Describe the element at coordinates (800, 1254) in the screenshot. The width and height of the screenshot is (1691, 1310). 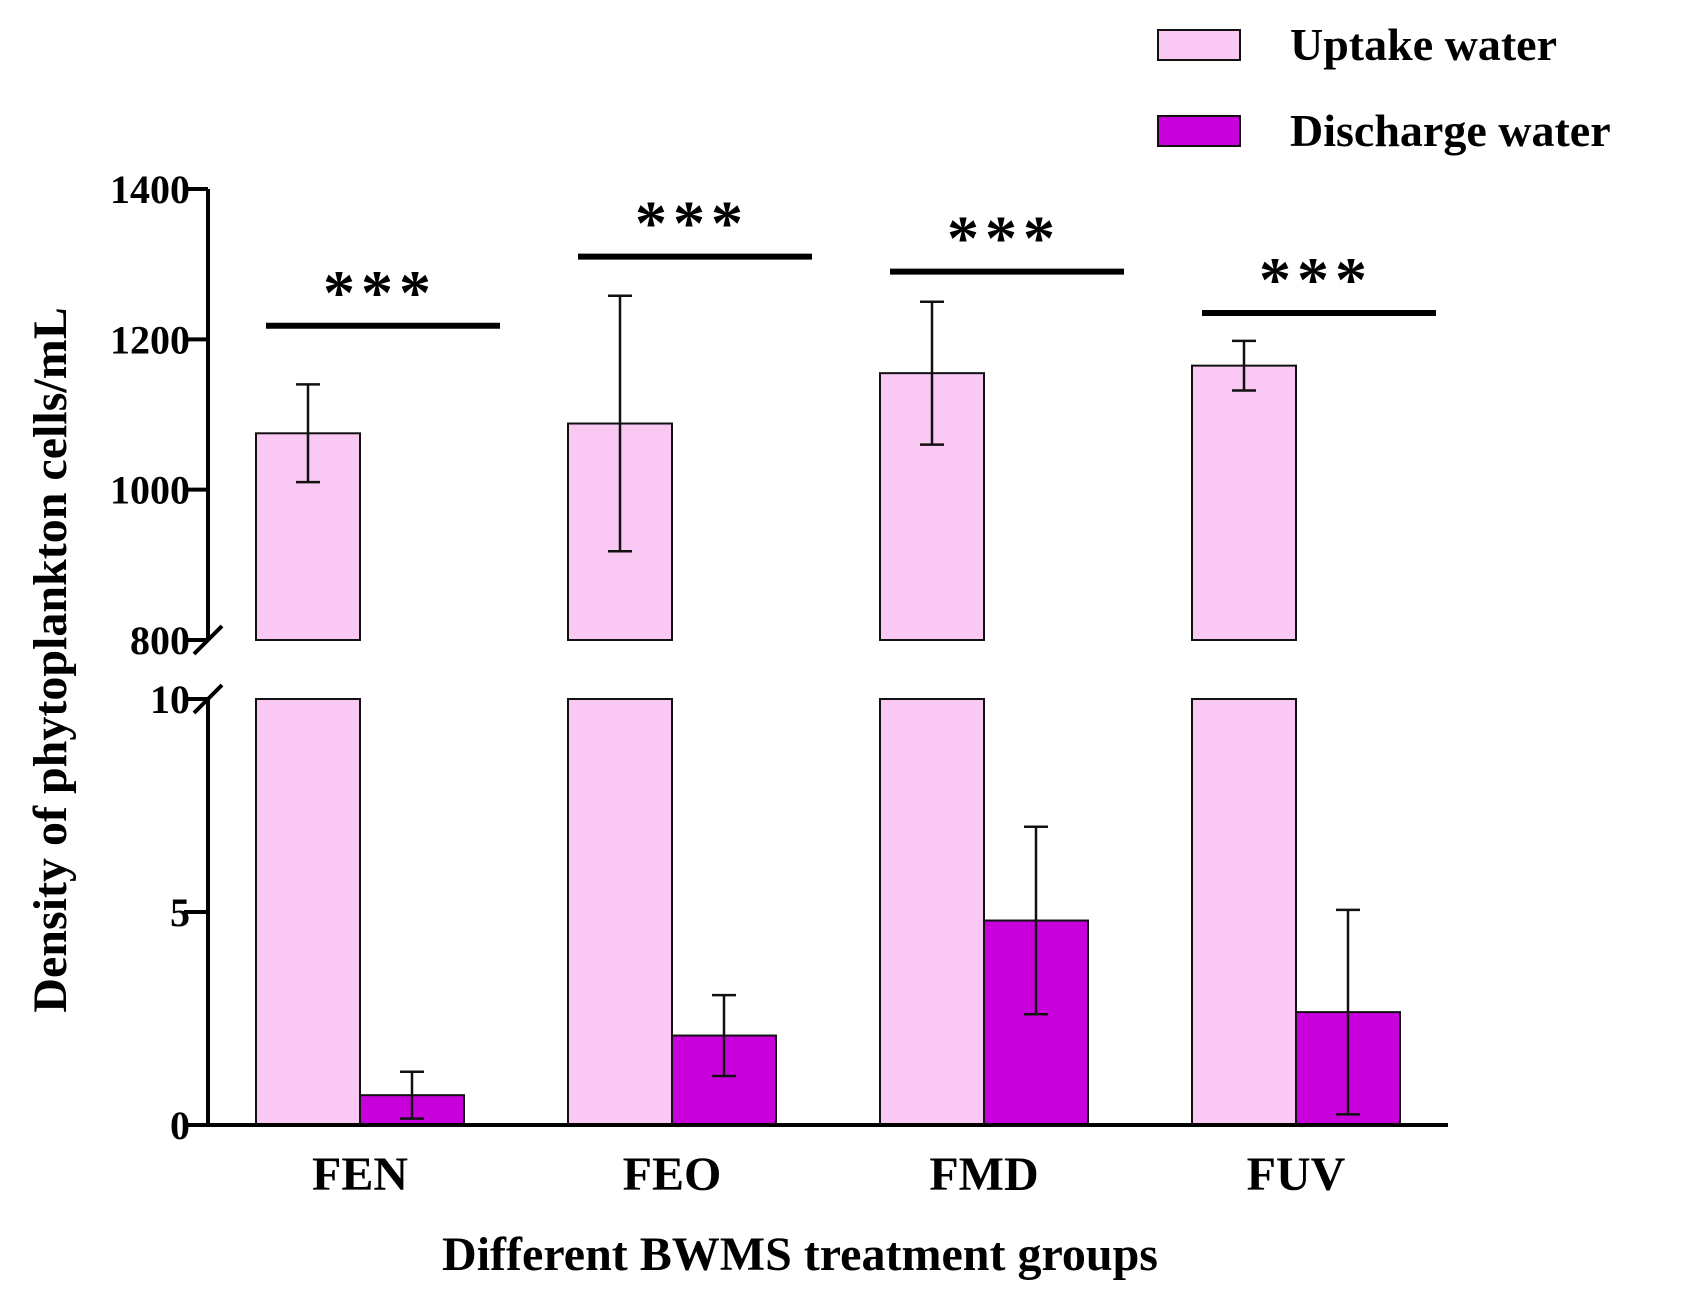
I see `x-axis-title: Different BWMS treatment groups` at that location.